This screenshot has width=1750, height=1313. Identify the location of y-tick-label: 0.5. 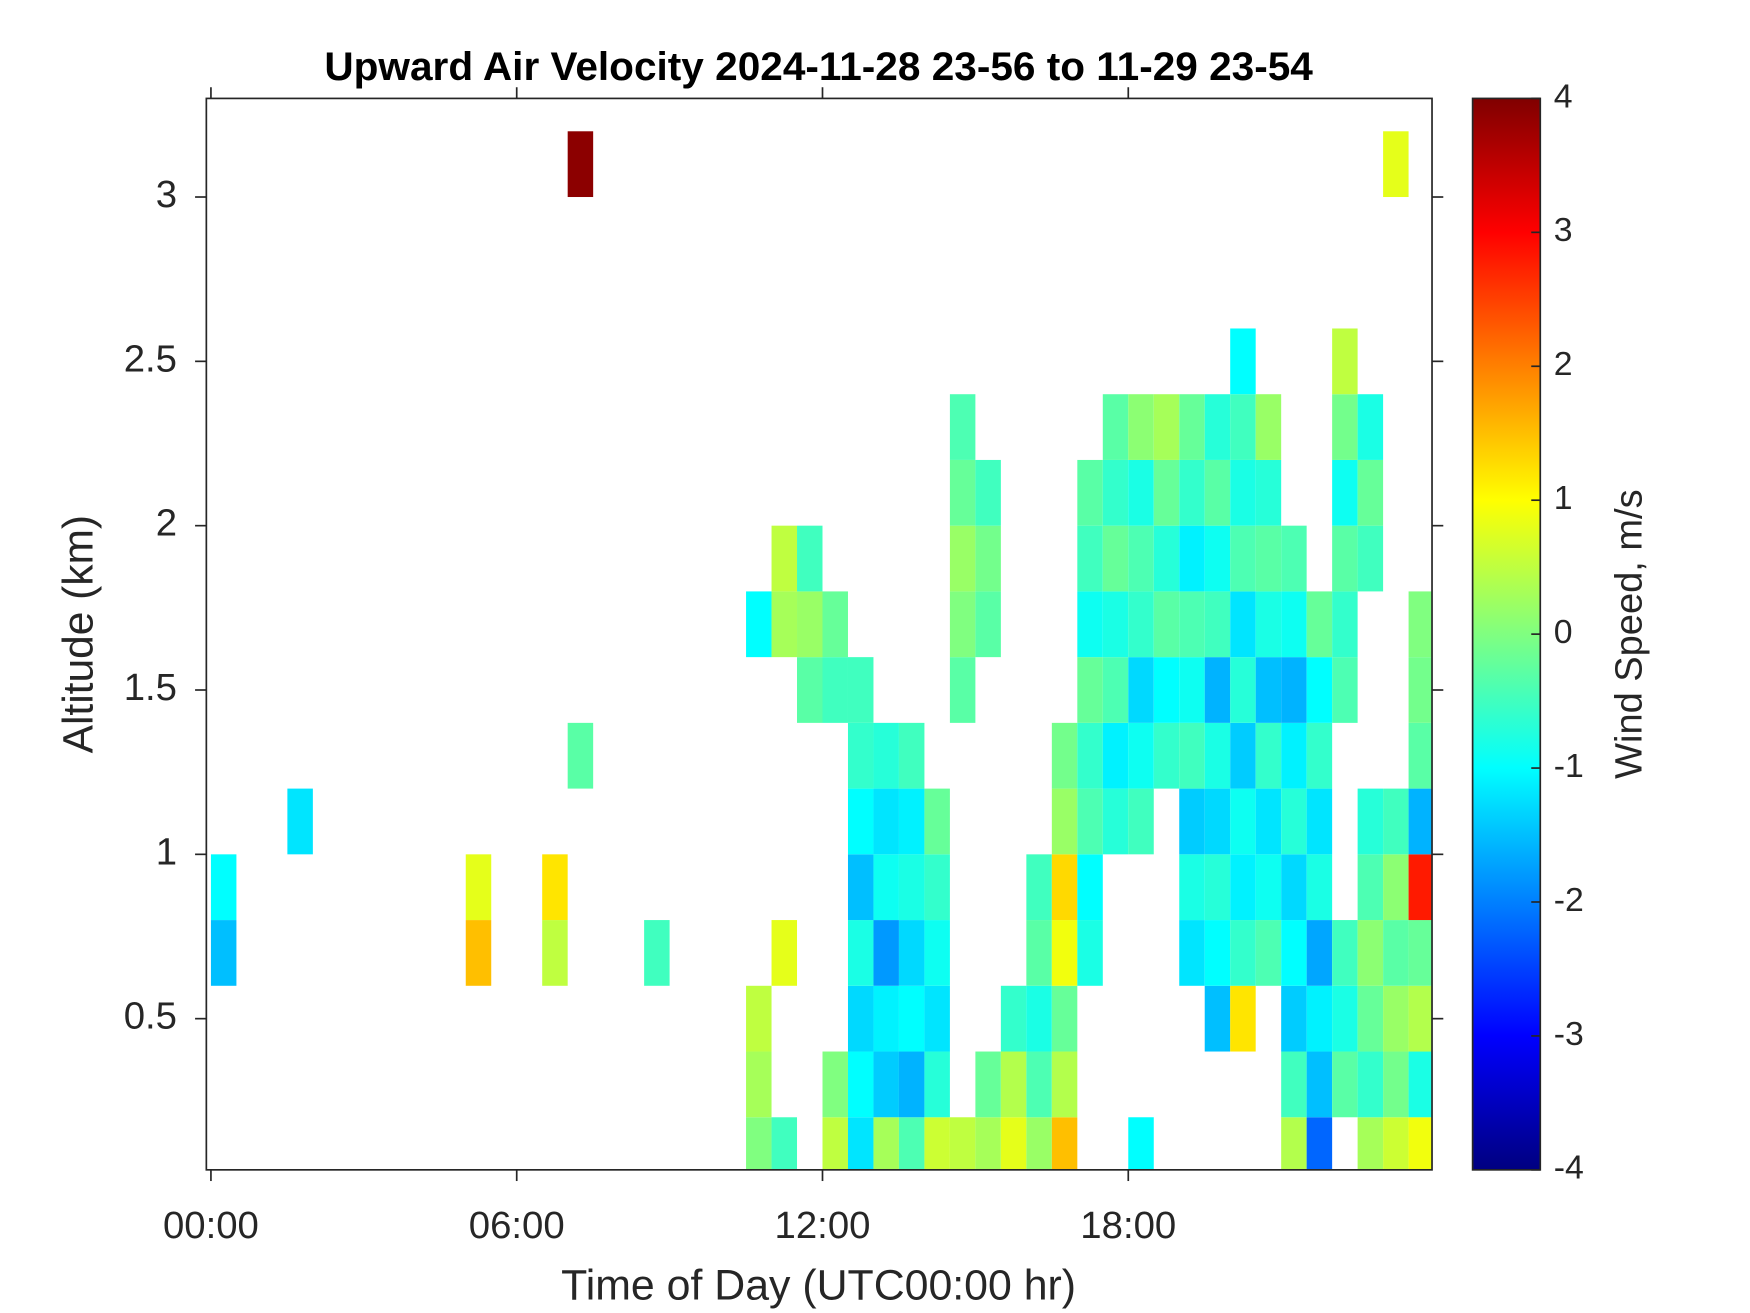
(150, 1016).